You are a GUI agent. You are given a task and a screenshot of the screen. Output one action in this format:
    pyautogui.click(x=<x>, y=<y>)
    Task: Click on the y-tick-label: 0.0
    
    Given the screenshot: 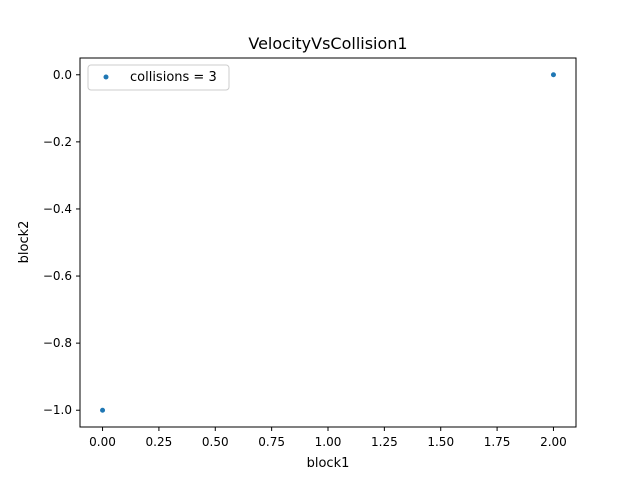 What is the action you would take?
    pyautogui.click(x=62, y=75)
    